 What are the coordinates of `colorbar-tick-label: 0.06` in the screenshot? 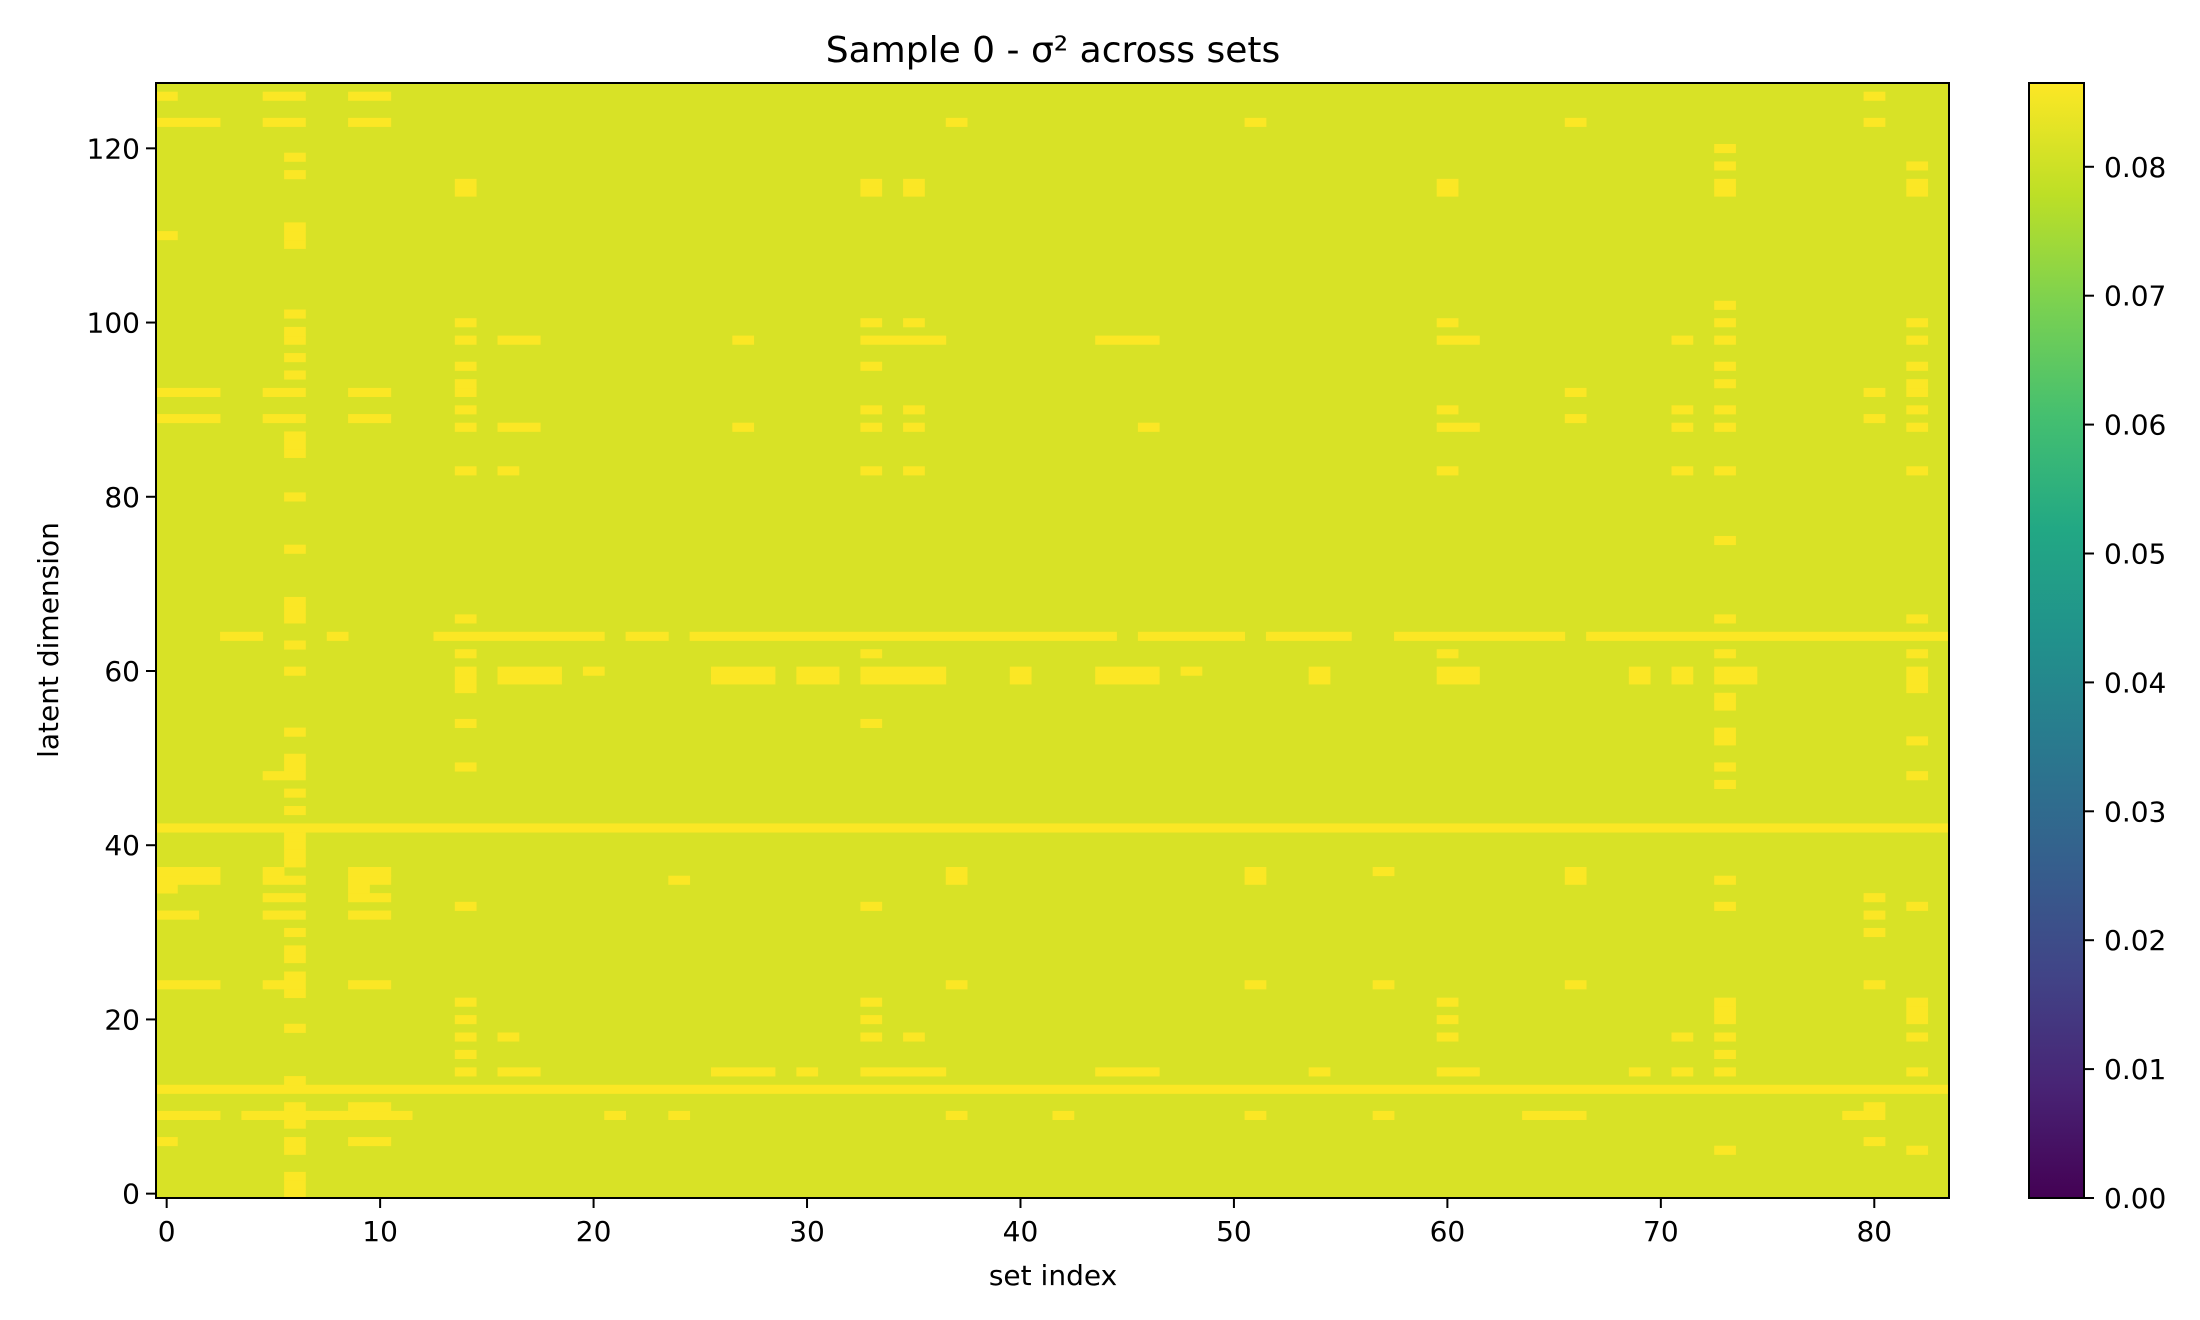 It's located at (2135, 425).